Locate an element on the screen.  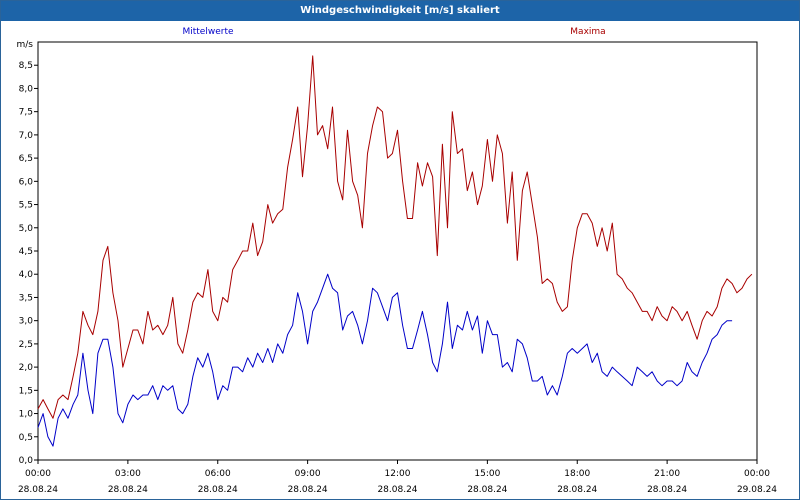
y-tick-label: 1,0 is located at coordinates (26, 415).